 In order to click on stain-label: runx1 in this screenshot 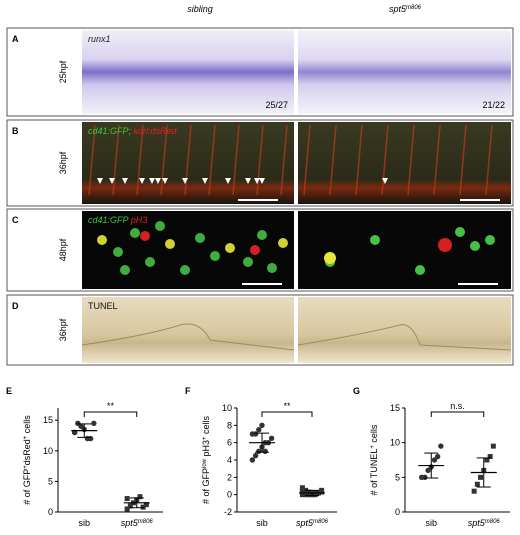, I will do `click(99, 39)`.